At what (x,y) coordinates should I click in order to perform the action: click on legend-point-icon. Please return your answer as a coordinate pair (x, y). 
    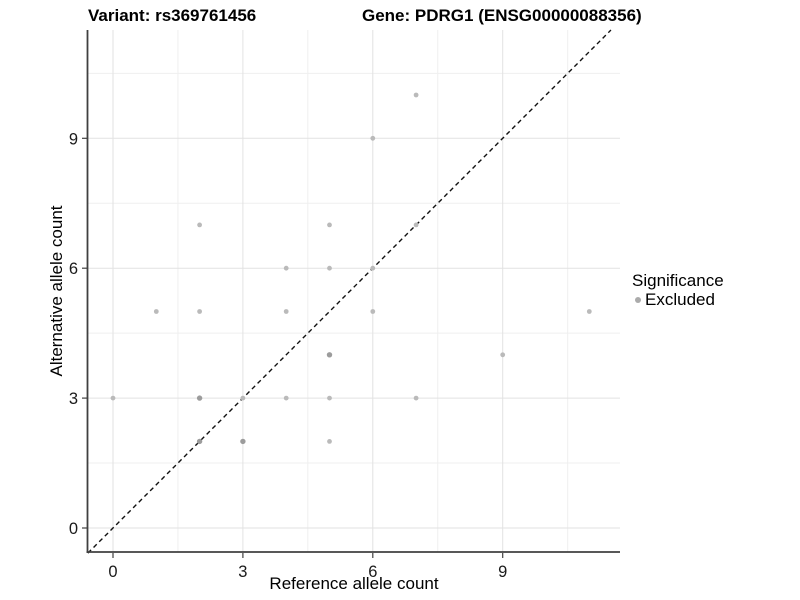
    Looking at the image, I should click on (638, 300).